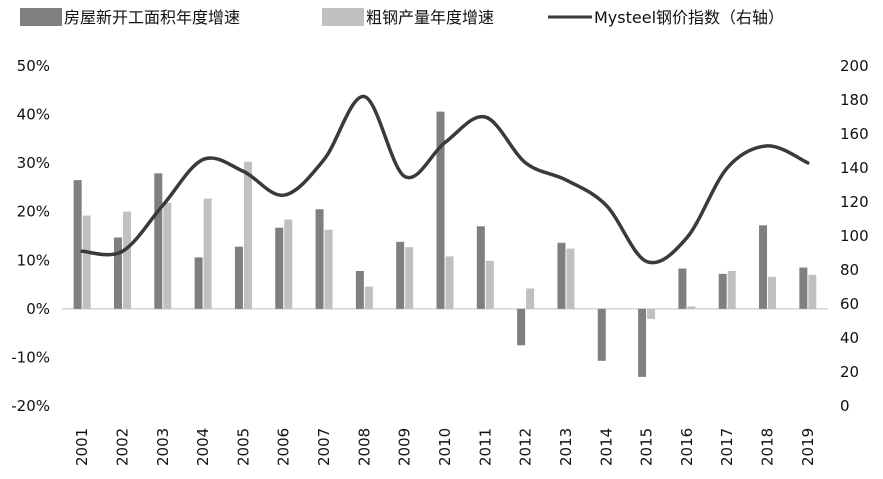  I want to click on y-left-tick-label: 20%, so click(33, 212).